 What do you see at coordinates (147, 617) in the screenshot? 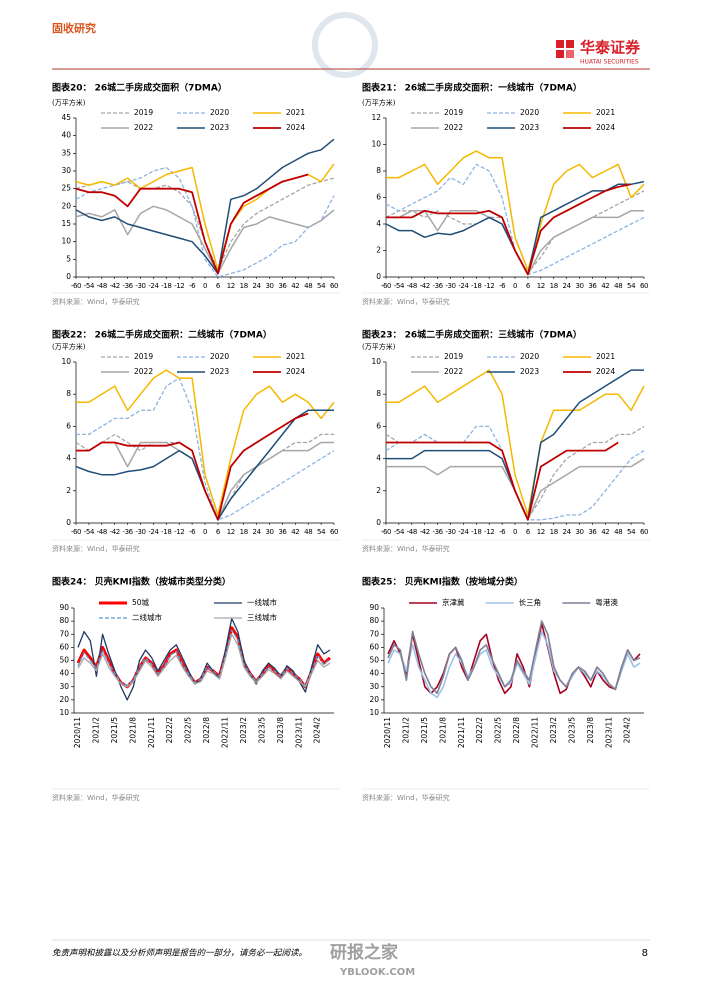
I see `legend-label: 二线城市` at bounding box center [147, 617].